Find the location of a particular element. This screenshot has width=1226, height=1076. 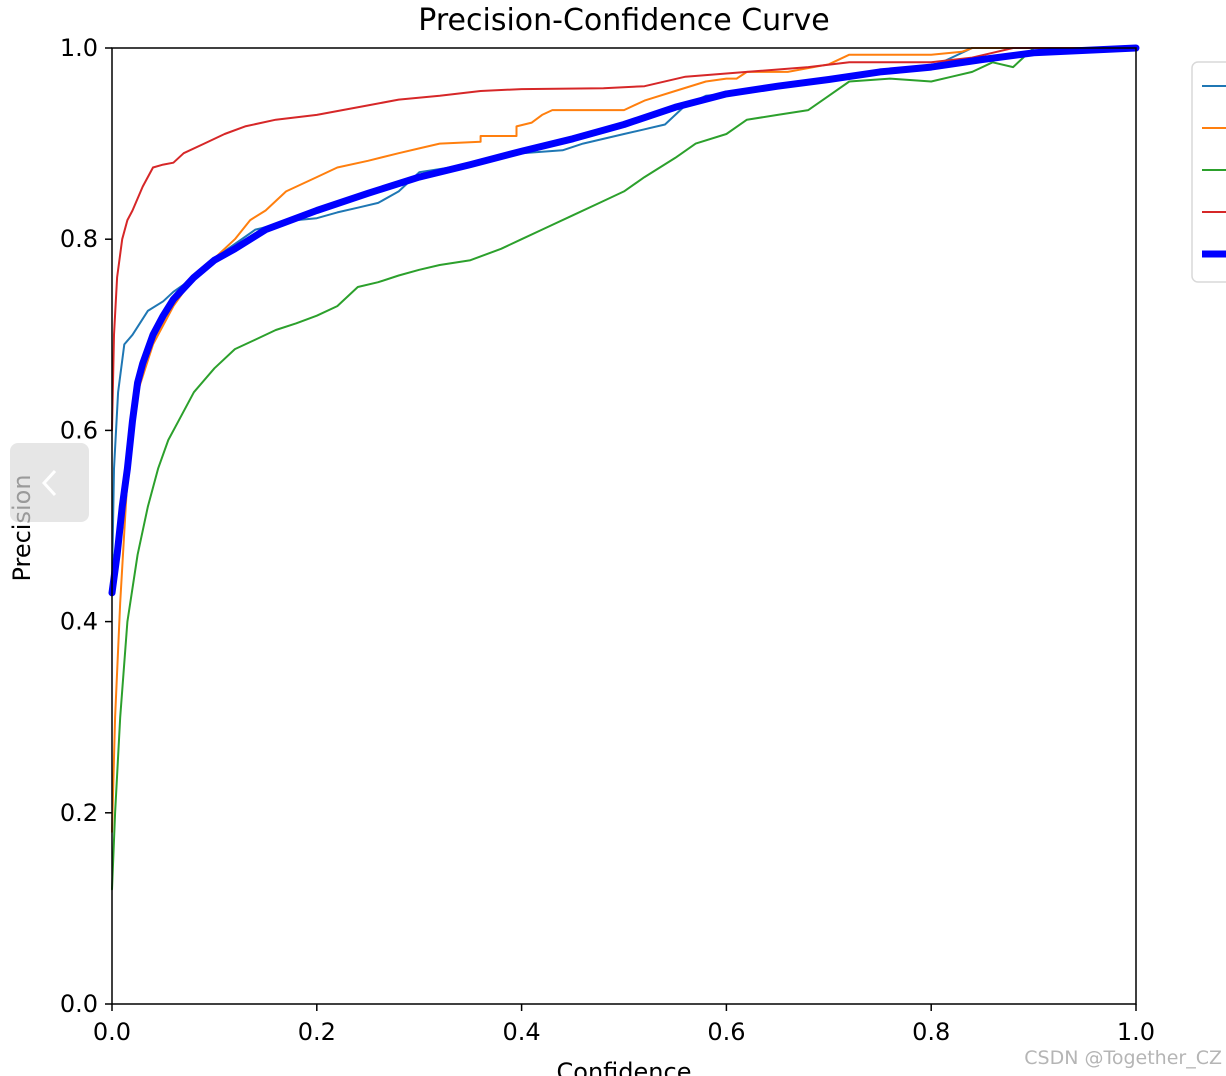

y-tick-label: 0.2 is located at coordinates (79, 813).